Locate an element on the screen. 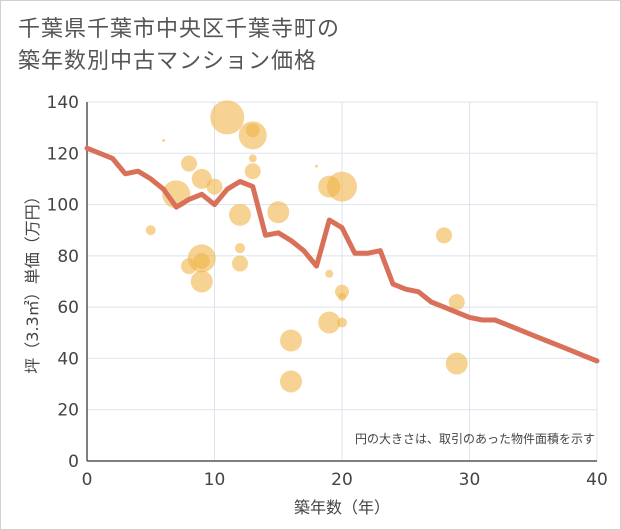 The height and width of the screenshot is (530, 621). y-tick-label: 40 is located at coordinates (68, 359).